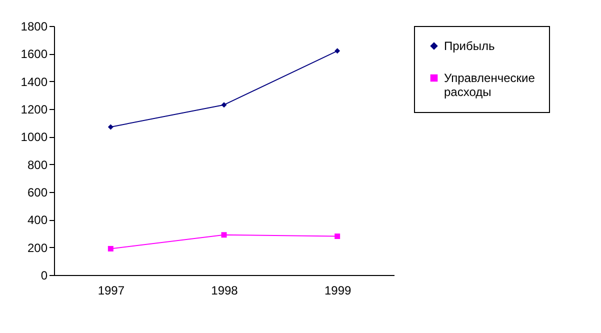  What do you see at coordinates (34, 137) in the screenshot?
I see `y-tick-label: 1000` at bounding box center [34, 137].